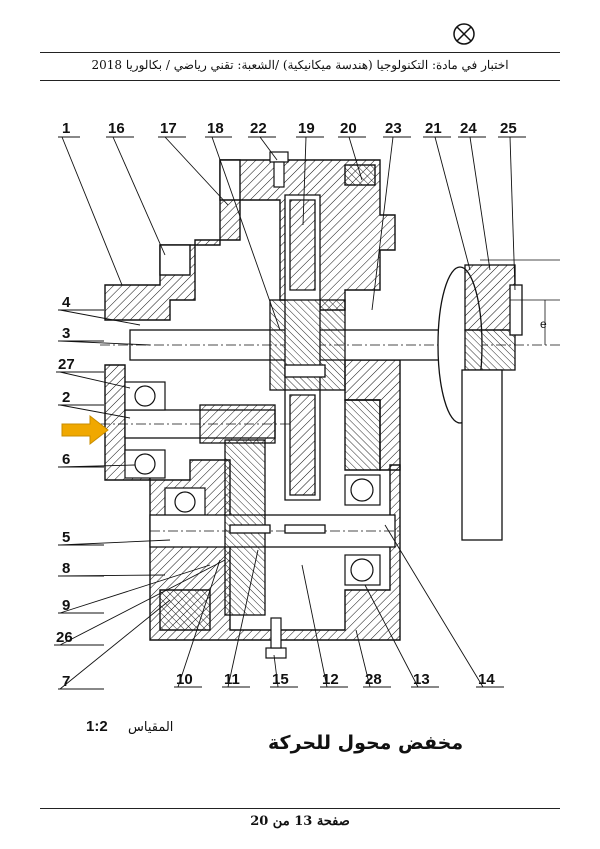 Image resolution: width=600 pixels, height=849 pixels. I want to click on bolts, so click(277, 405).